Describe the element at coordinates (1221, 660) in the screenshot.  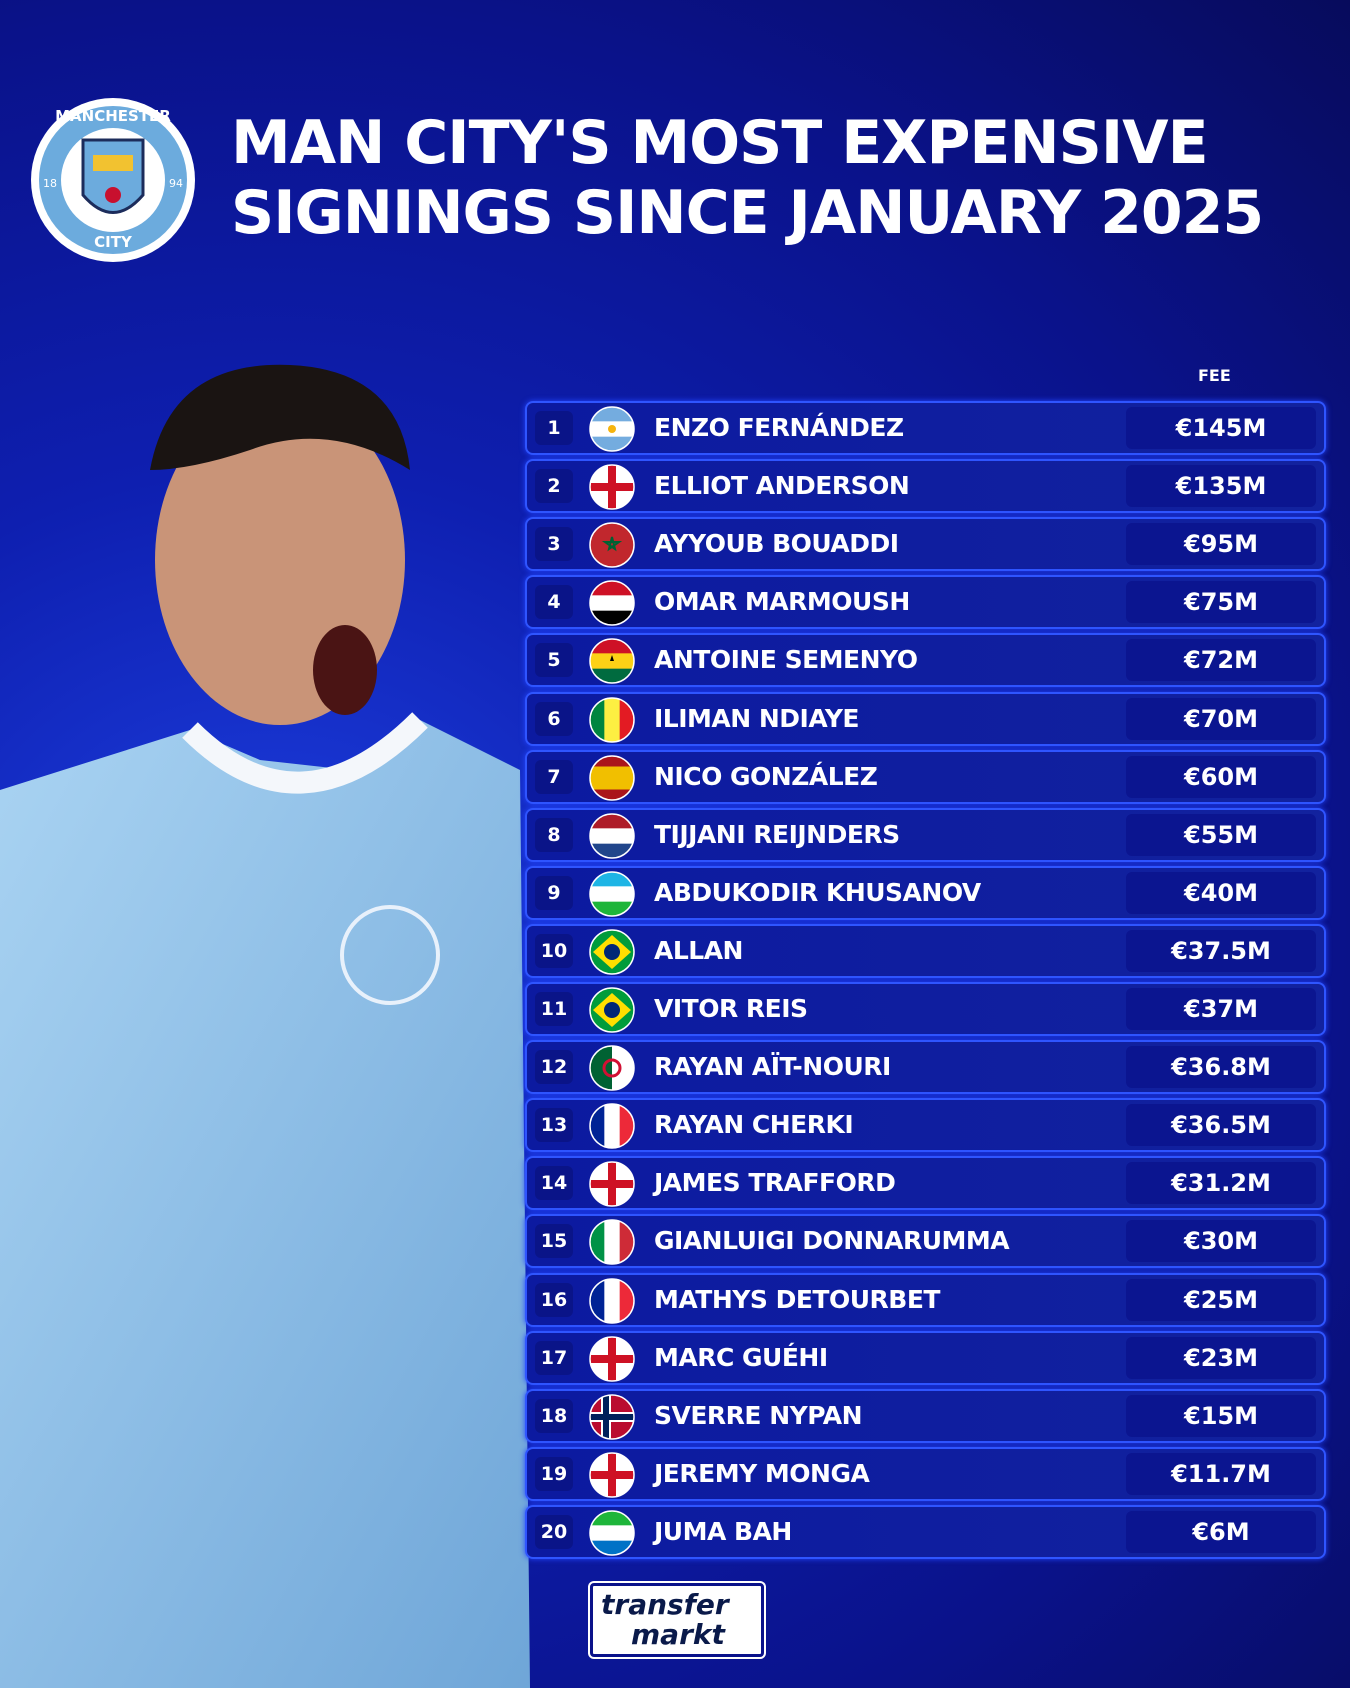
I see `fee: €72M` at that location.